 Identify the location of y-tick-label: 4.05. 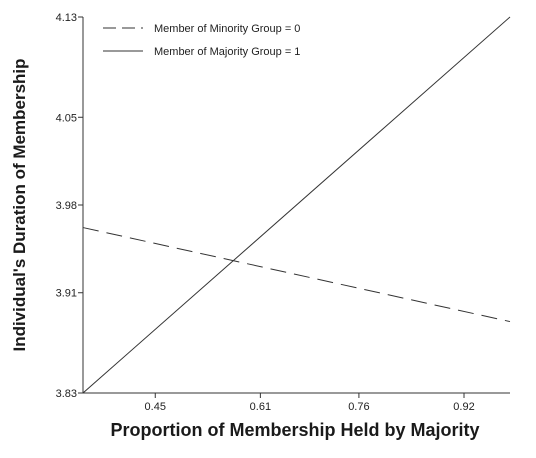
(66, 118).